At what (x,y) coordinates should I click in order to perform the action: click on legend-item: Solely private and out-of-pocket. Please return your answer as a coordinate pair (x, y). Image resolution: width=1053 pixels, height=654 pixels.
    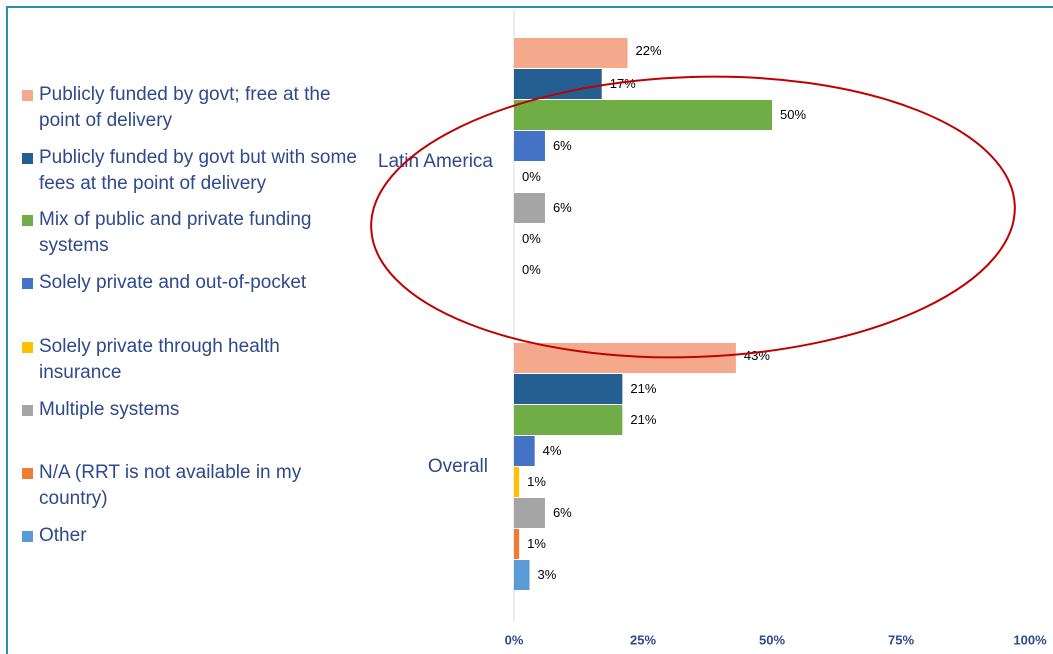
    Looking at the image, I should click on (192, 283).